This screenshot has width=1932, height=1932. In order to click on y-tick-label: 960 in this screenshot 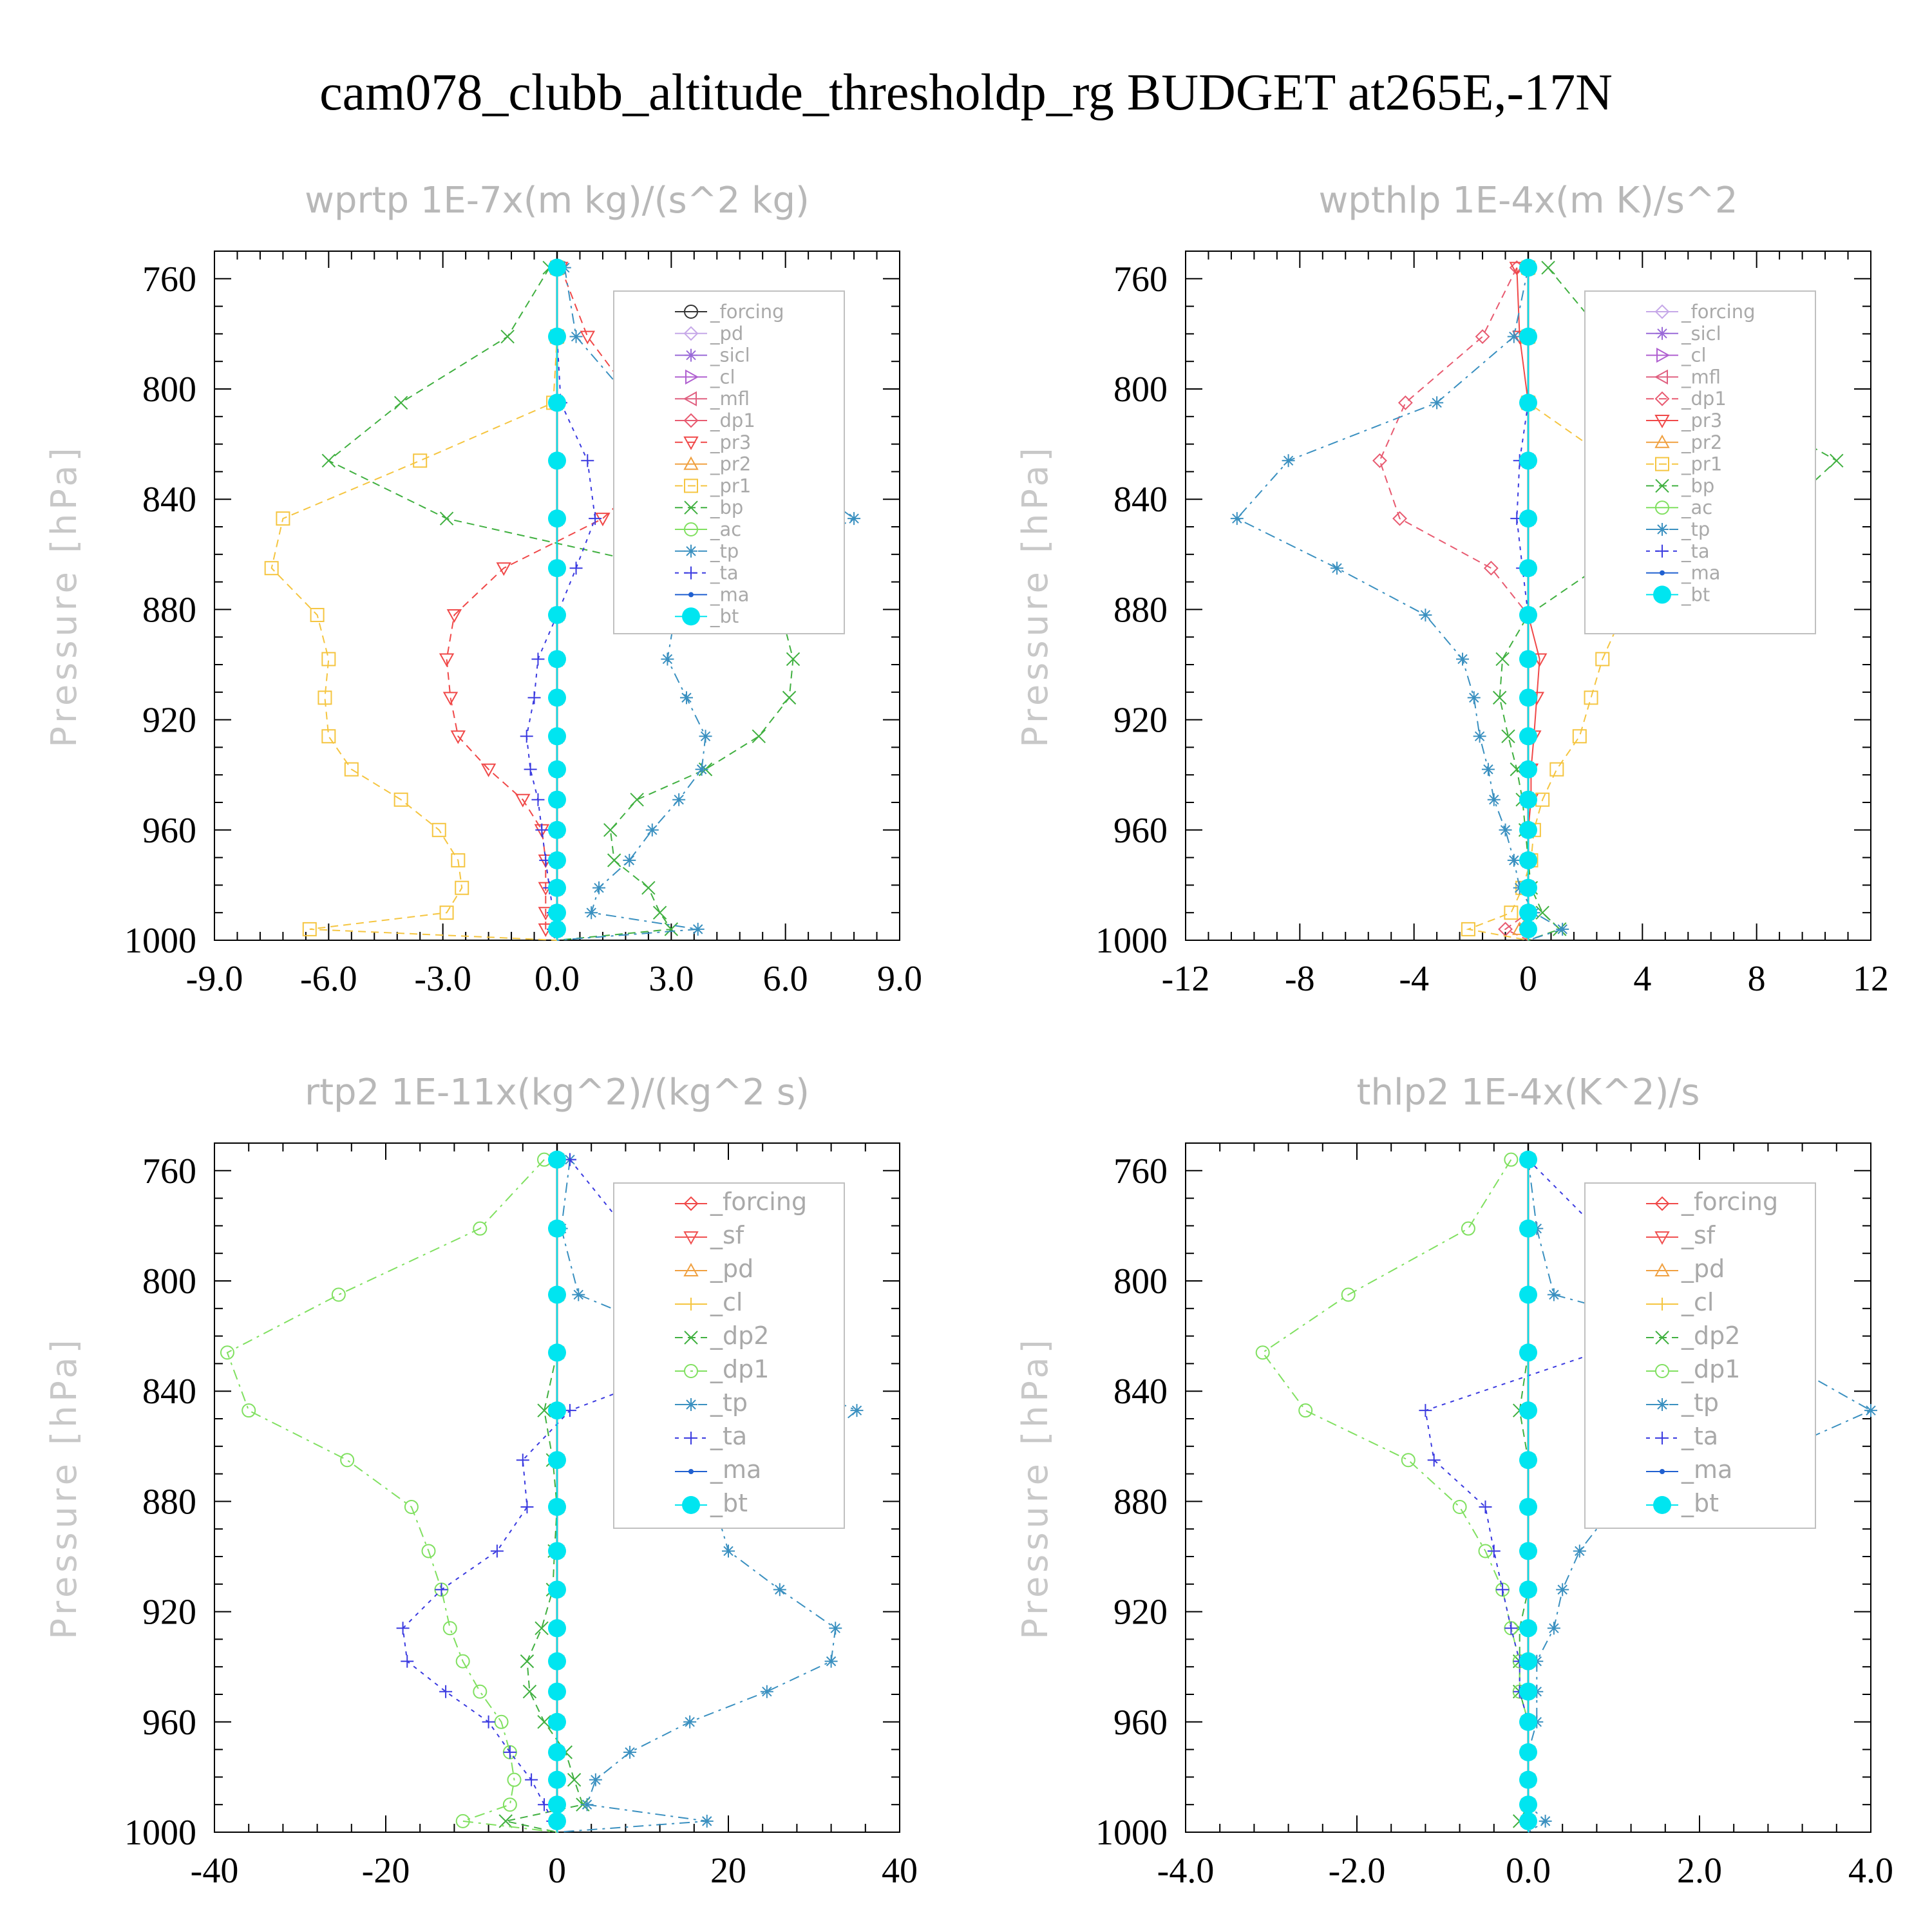, I will do `click(169, 1723)`.